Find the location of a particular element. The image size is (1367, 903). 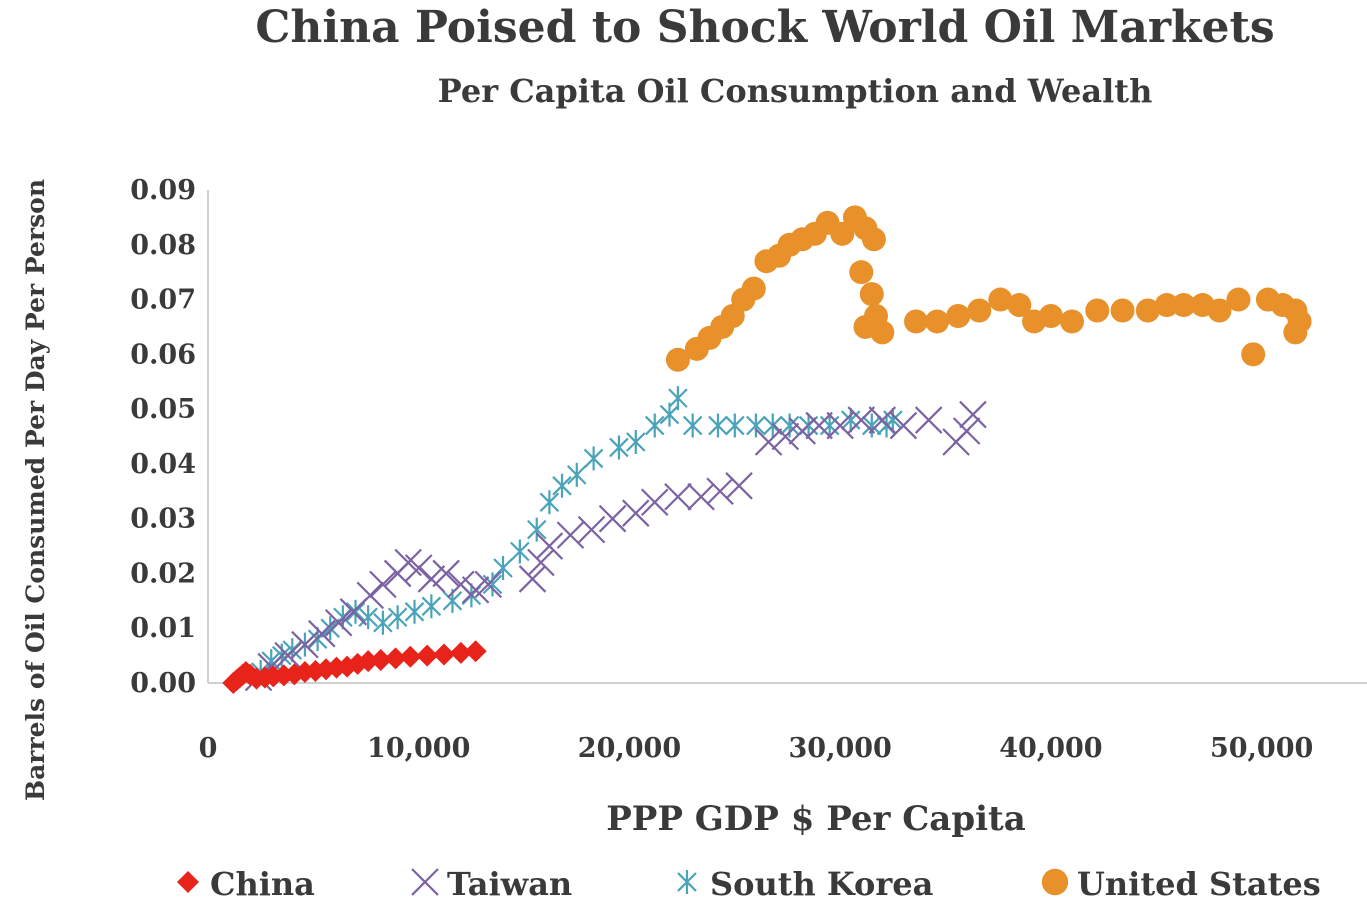

y-tick-label: 0.00 is located at coordinates (163, 683).